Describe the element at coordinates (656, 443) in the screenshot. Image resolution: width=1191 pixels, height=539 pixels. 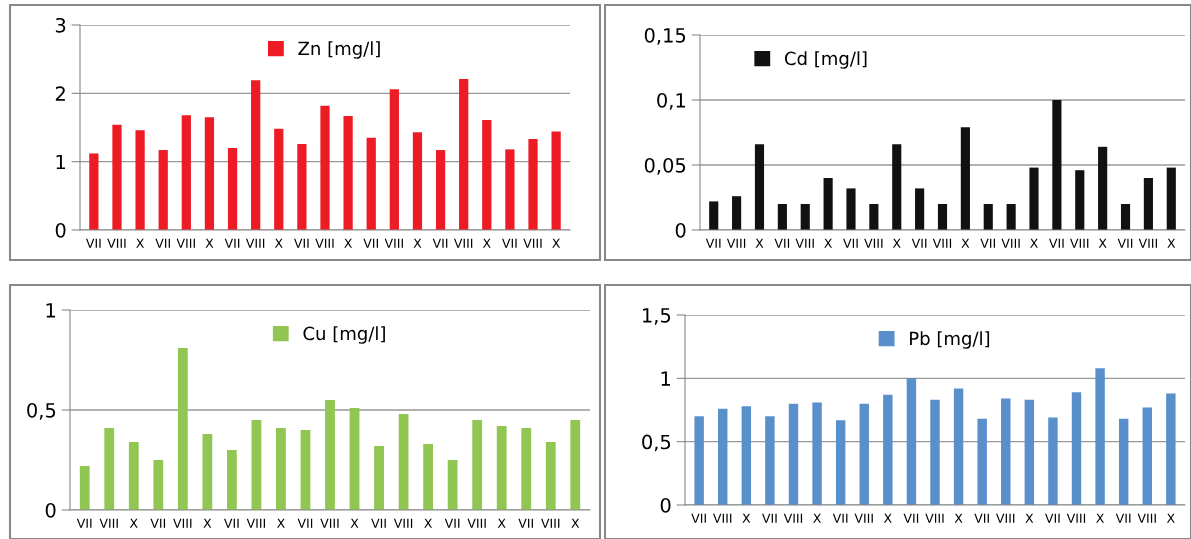
I see `y-tick-label: 0,5` at that location.